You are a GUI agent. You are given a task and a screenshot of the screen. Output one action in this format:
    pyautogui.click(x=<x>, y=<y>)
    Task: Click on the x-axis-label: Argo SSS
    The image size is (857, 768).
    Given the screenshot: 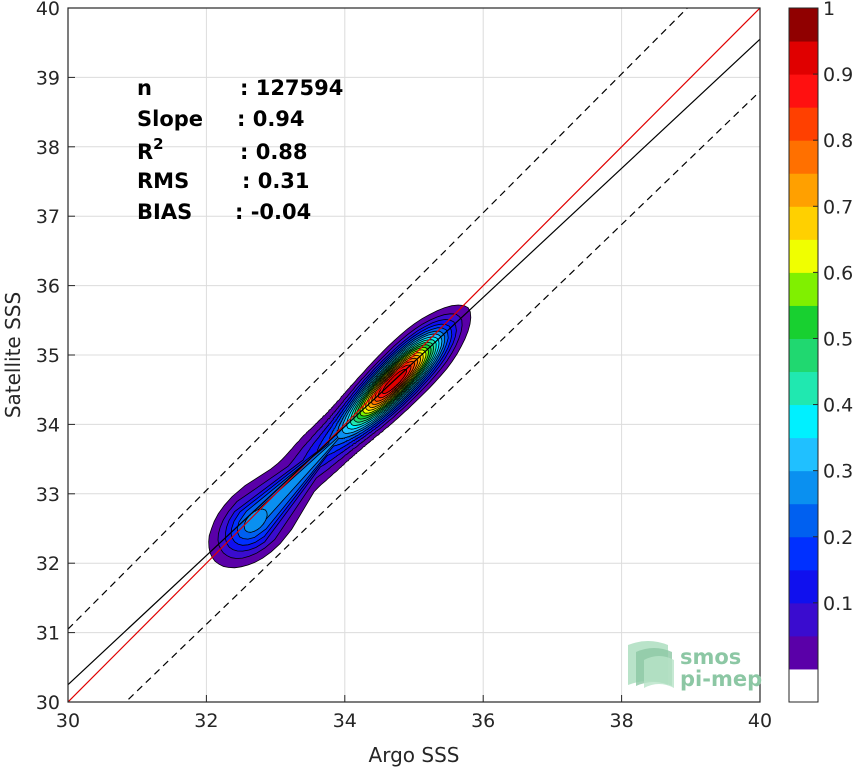 What is the action you would take?
    pyautogui.click(x=414, y=755)
    